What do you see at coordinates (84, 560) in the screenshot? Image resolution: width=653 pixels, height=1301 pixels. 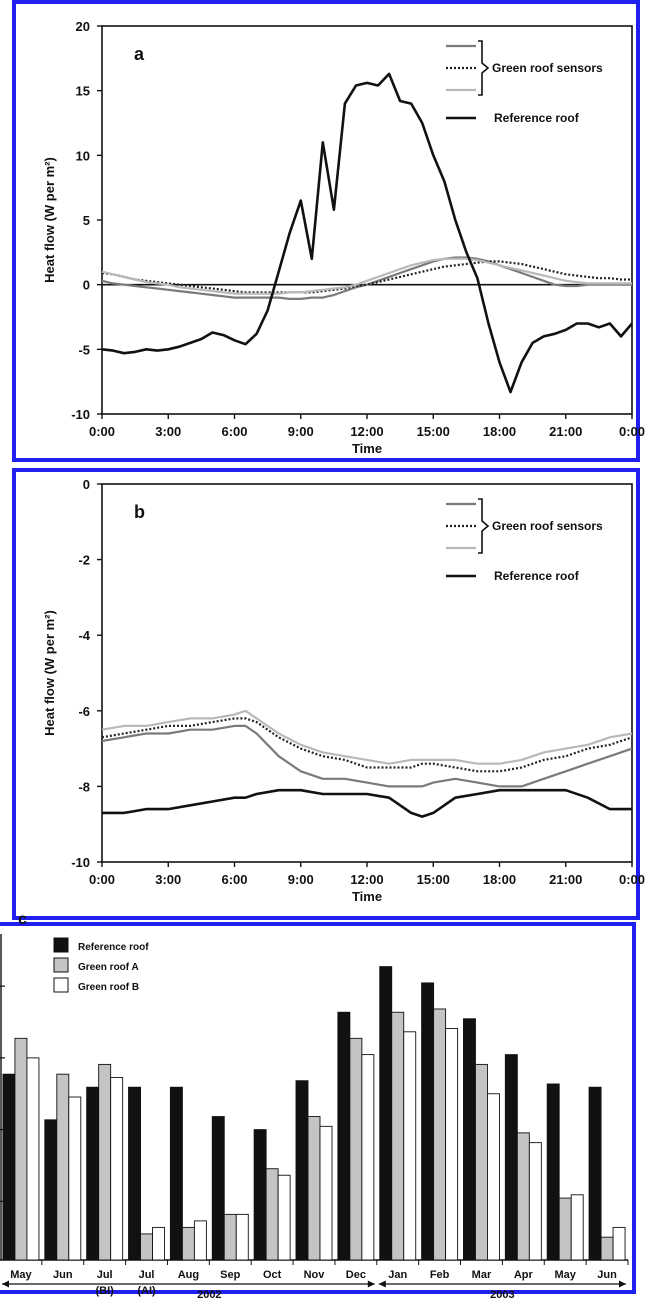 I see `y-tick-label: -2` at bounding box center [84, 560].